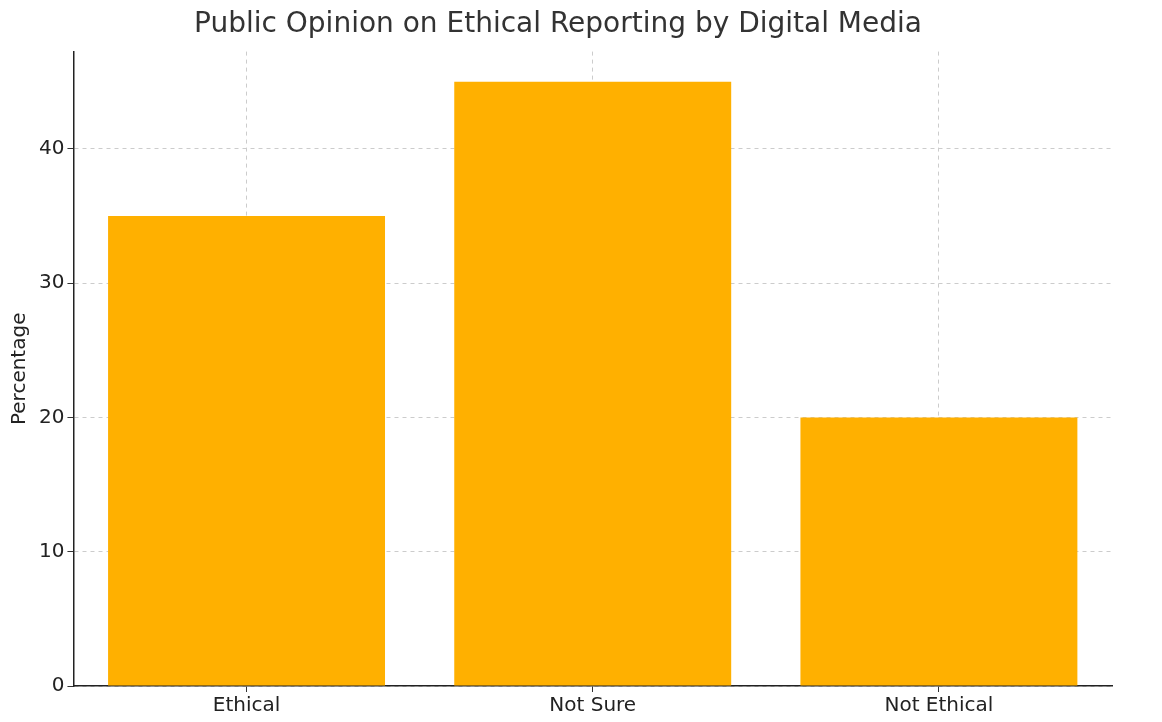 Image resolution: width=1162 pixels, height=722 pixels. What do you see at coordinates (52, 415) in the screenshot?
I see `y-tick-label: 20` at bounding box center [52, 415].